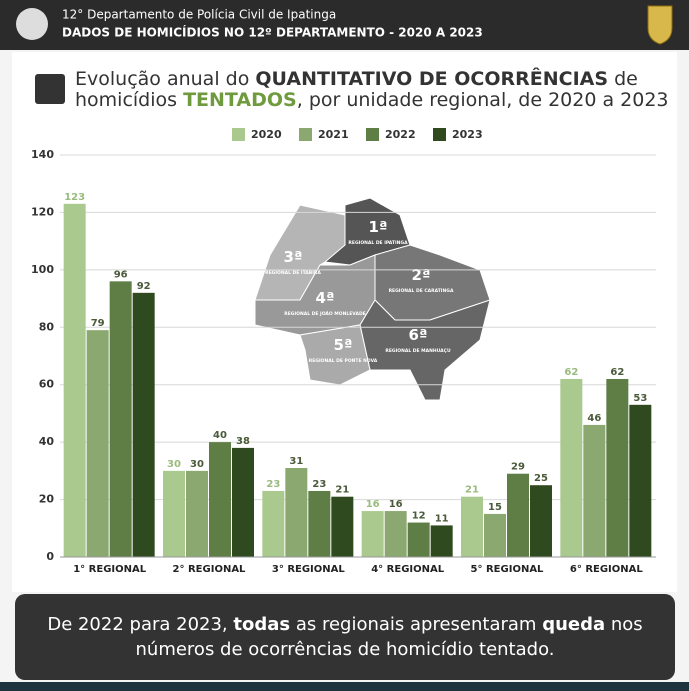 This screenshot has height=691, width=689. What do you see at coordinates (421, 291) in the screenshot?
I see `map-region-label: REGIONAL DE CARATINGA` at bounding box center [421, 291].